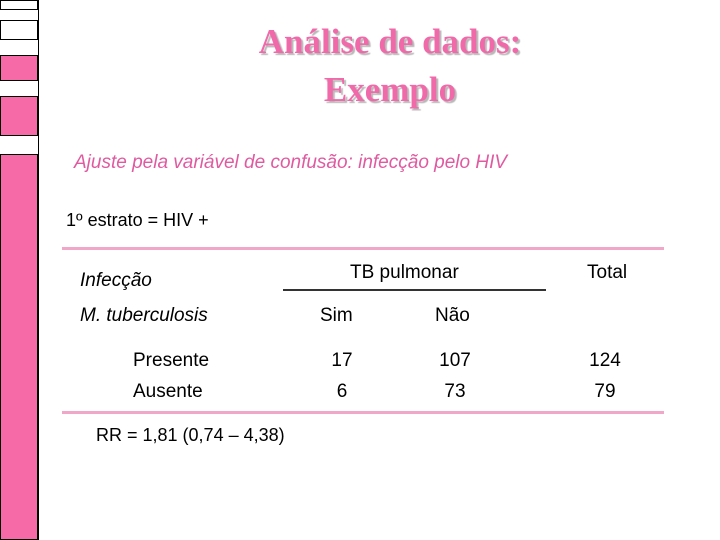 This screenshot has height=540, width=720. Describe the element at coordinates (336, 315) in the screenshot. I see `col-header-sim: Sim` at that location.